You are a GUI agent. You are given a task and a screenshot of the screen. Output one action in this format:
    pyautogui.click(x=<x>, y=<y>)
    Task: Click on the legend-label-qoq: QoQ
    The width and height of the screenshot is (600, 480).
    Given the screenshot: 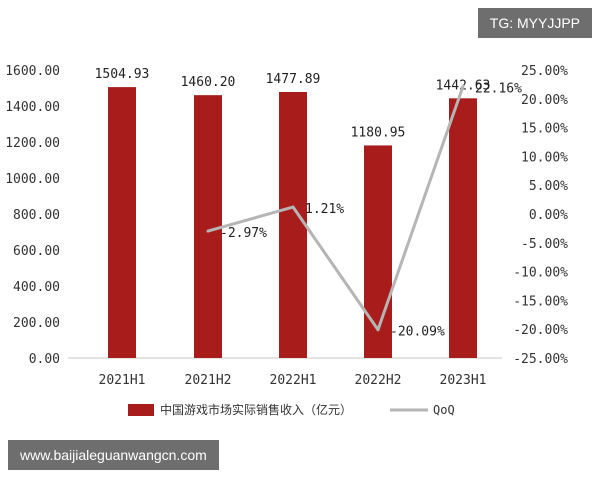 What is the action you would take?
    pyautogui.click(x=444, y=410)
    